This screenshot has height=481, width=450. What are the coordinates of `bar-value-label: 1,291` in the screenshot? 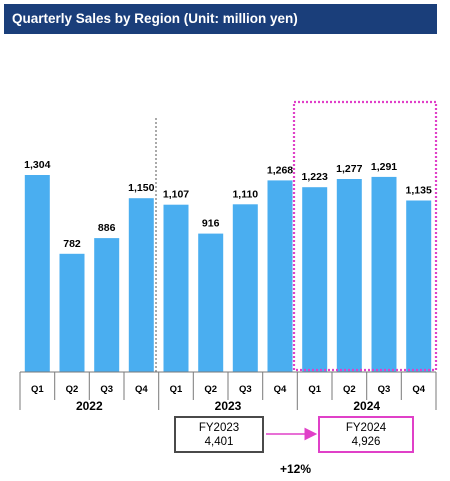 It's located at (384, 167).